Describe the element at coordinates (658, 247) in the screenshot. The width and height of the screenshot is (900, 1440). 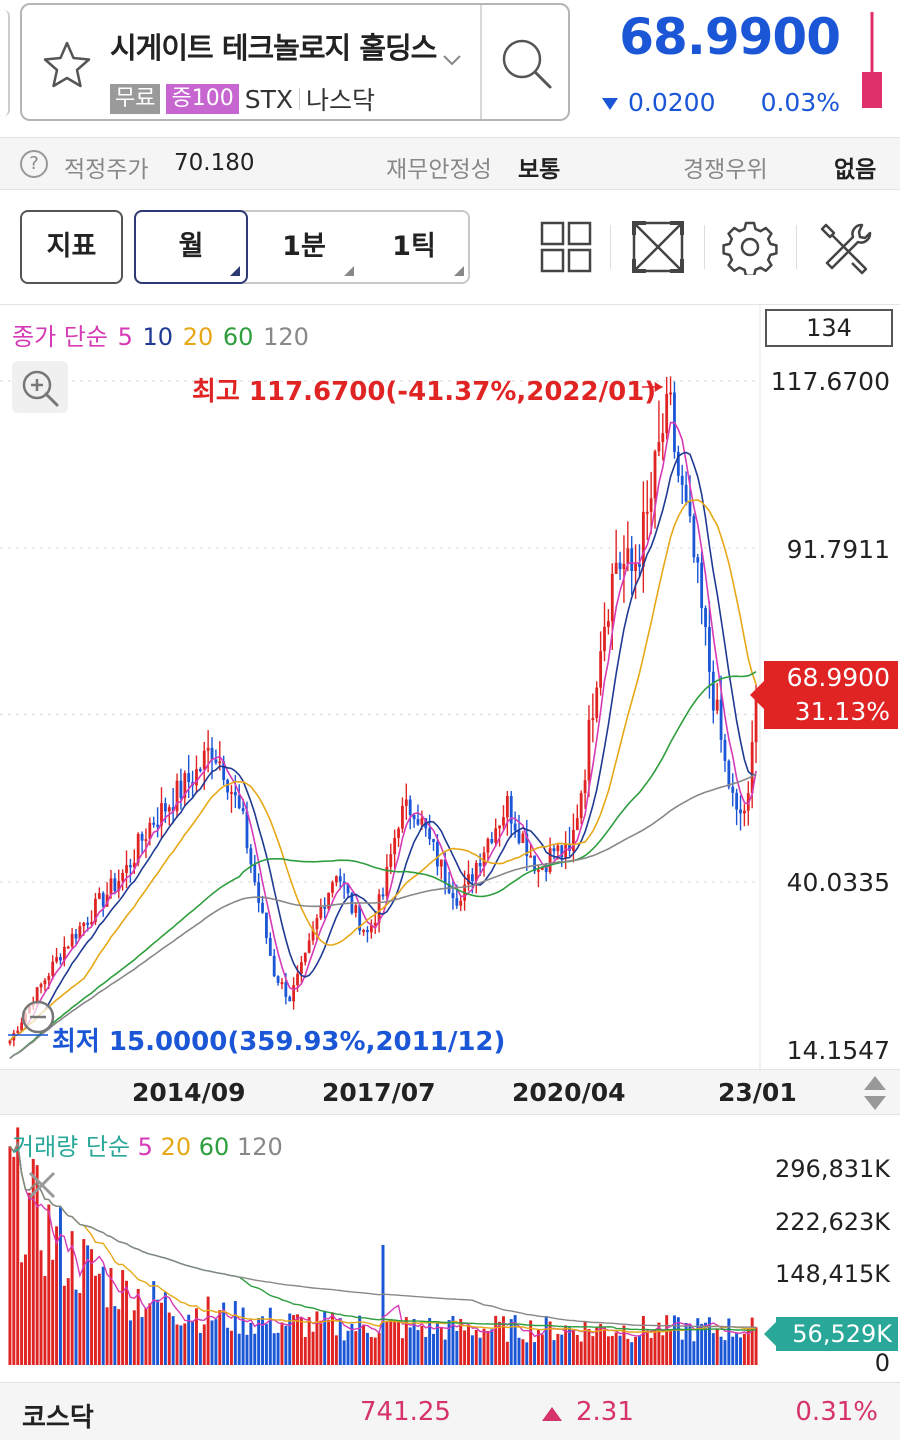
I see `fullscreen-icon` at that location.